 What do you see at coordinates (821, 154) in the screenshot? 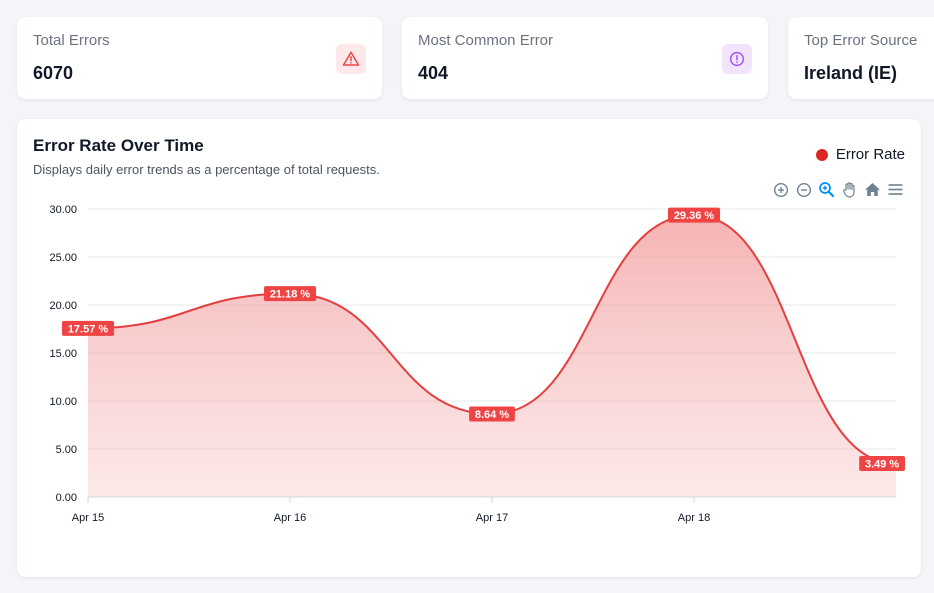
I see `legend-marker` at bounding box center [821, 154].